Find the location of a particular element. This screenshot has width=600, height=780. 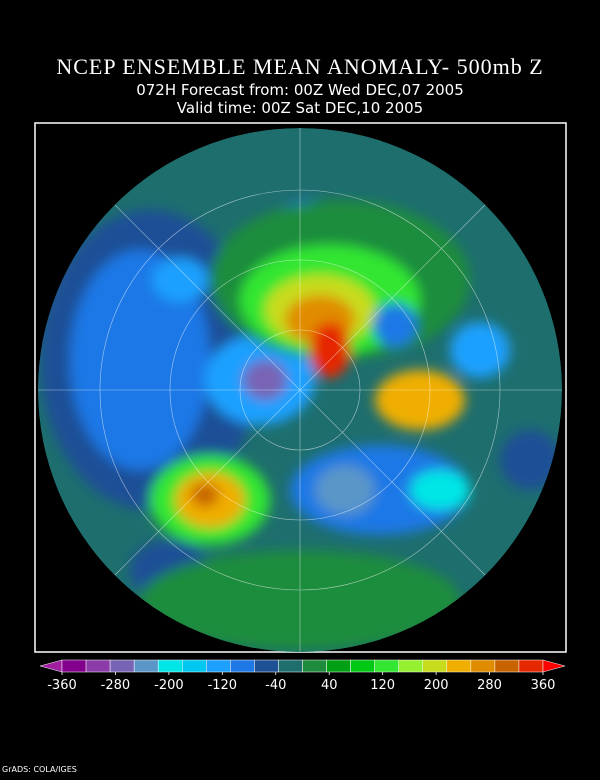

colorbar-label: 40 is located at coordinates (329, 685).